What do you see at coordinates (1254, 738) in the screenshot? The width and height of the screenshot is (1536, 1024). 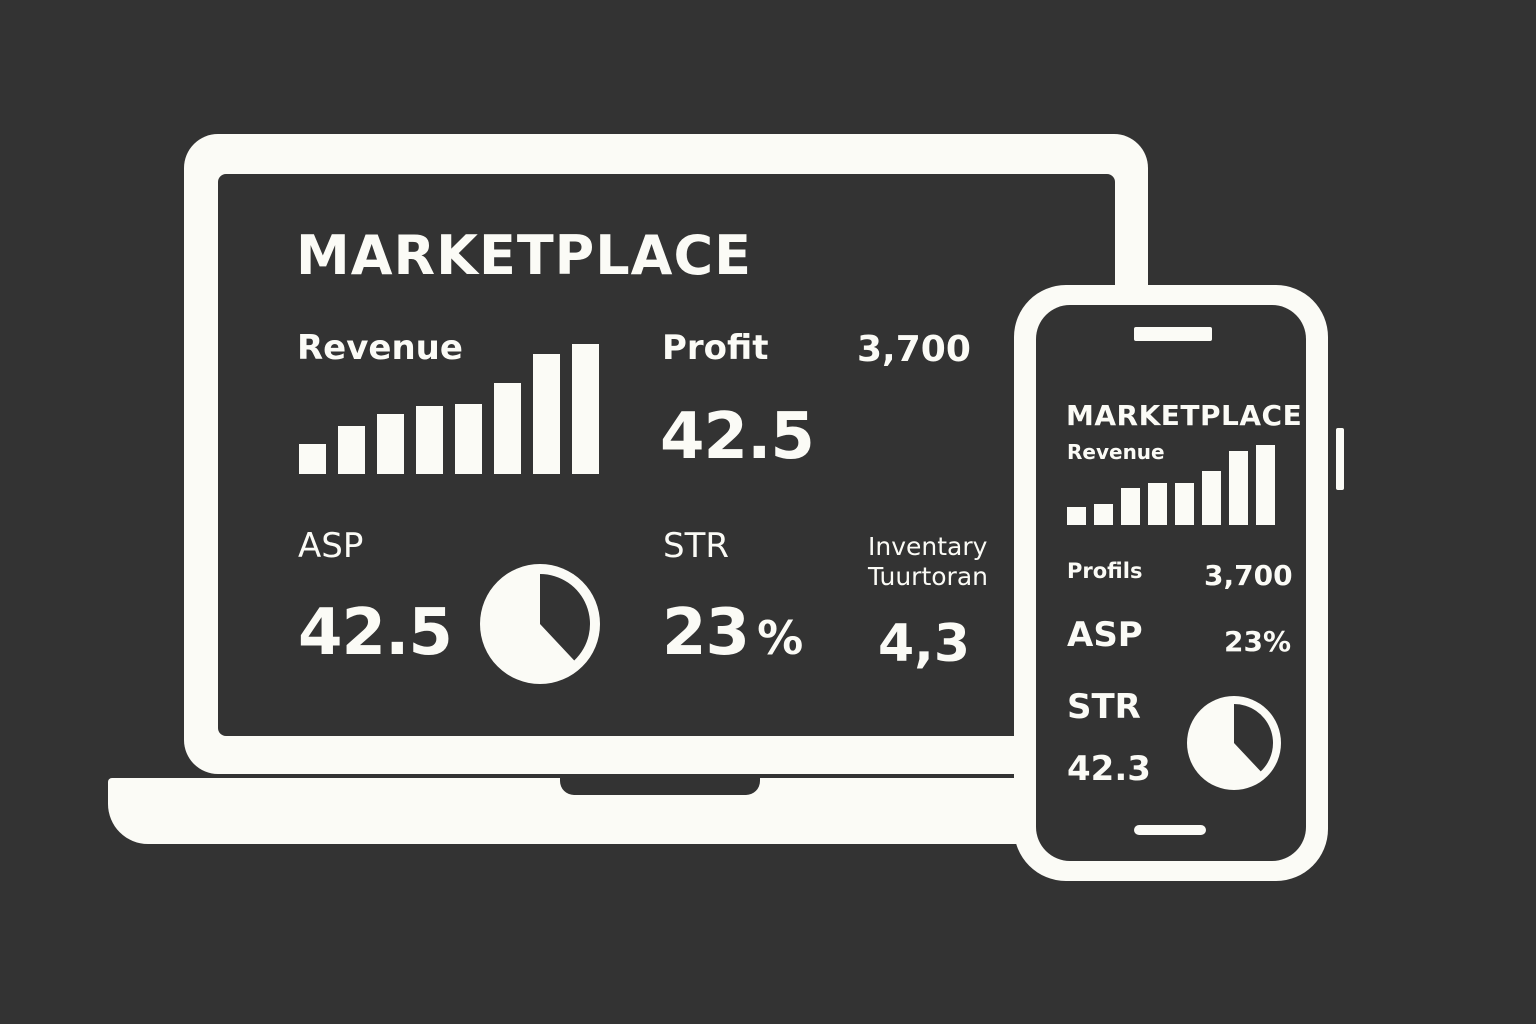 I see `phone-pie-slice` at bounding box center [1254, 738].